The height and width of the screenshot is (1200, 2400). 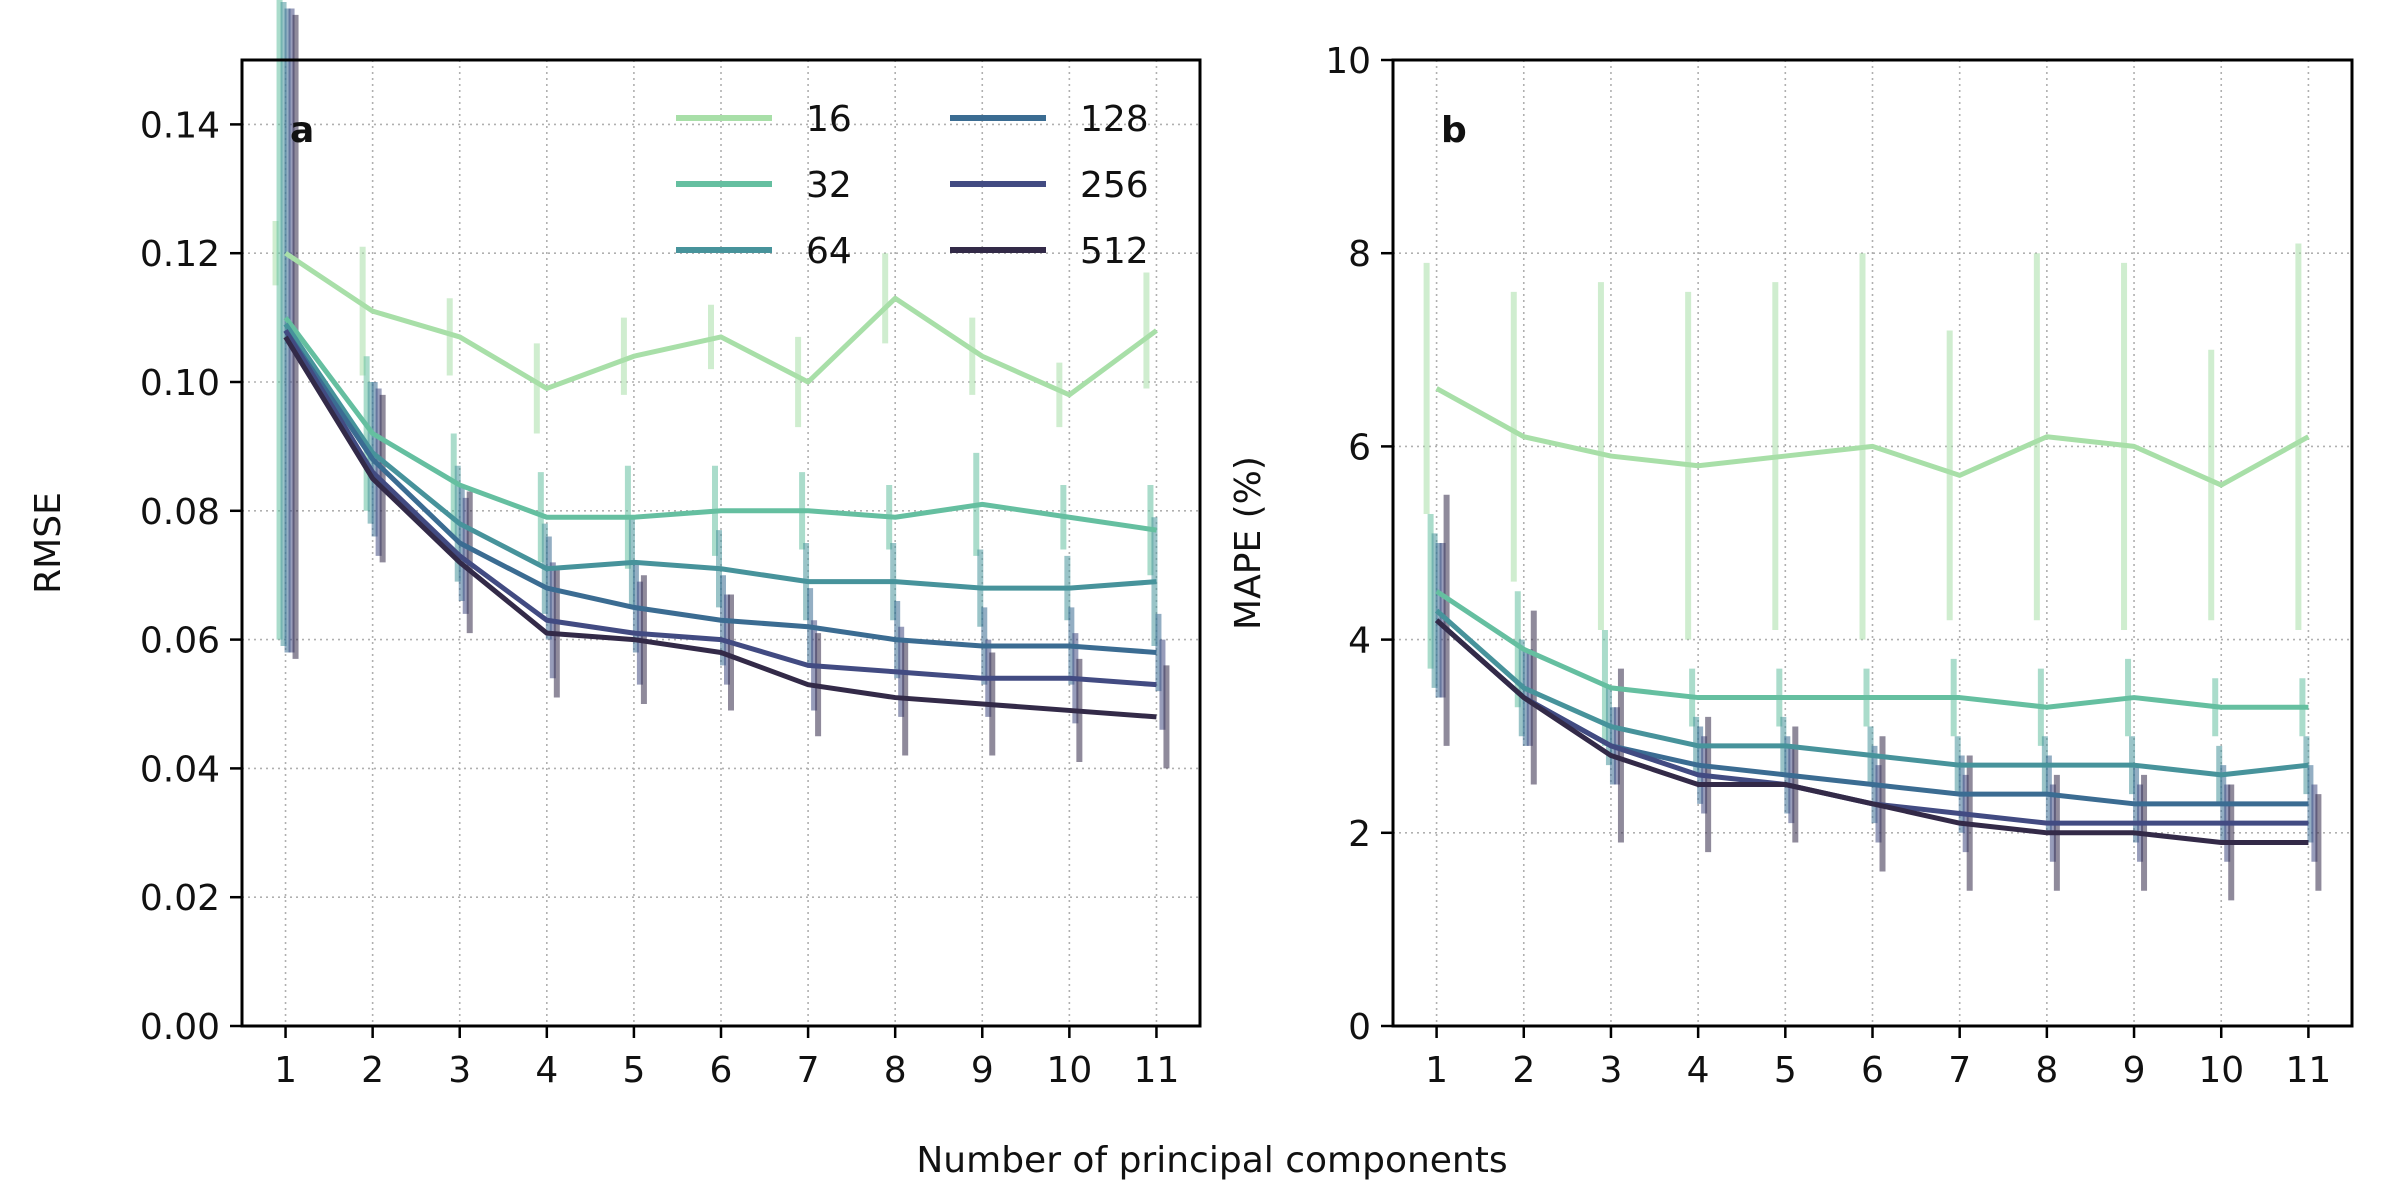 I want to click on legend-label: 128, so click(x=1114, y=119).